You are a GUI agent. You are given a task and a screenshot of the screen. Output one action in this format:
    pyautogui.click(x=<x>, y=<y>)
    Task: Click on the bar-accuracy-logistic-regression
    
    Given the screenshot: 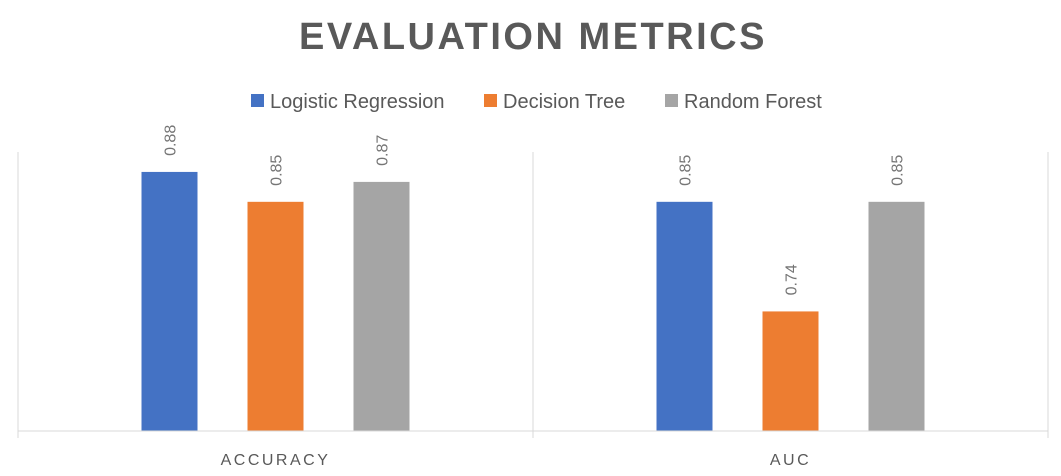 What is the action you would take?
    pyautogui.click(x=169, y=301)
    